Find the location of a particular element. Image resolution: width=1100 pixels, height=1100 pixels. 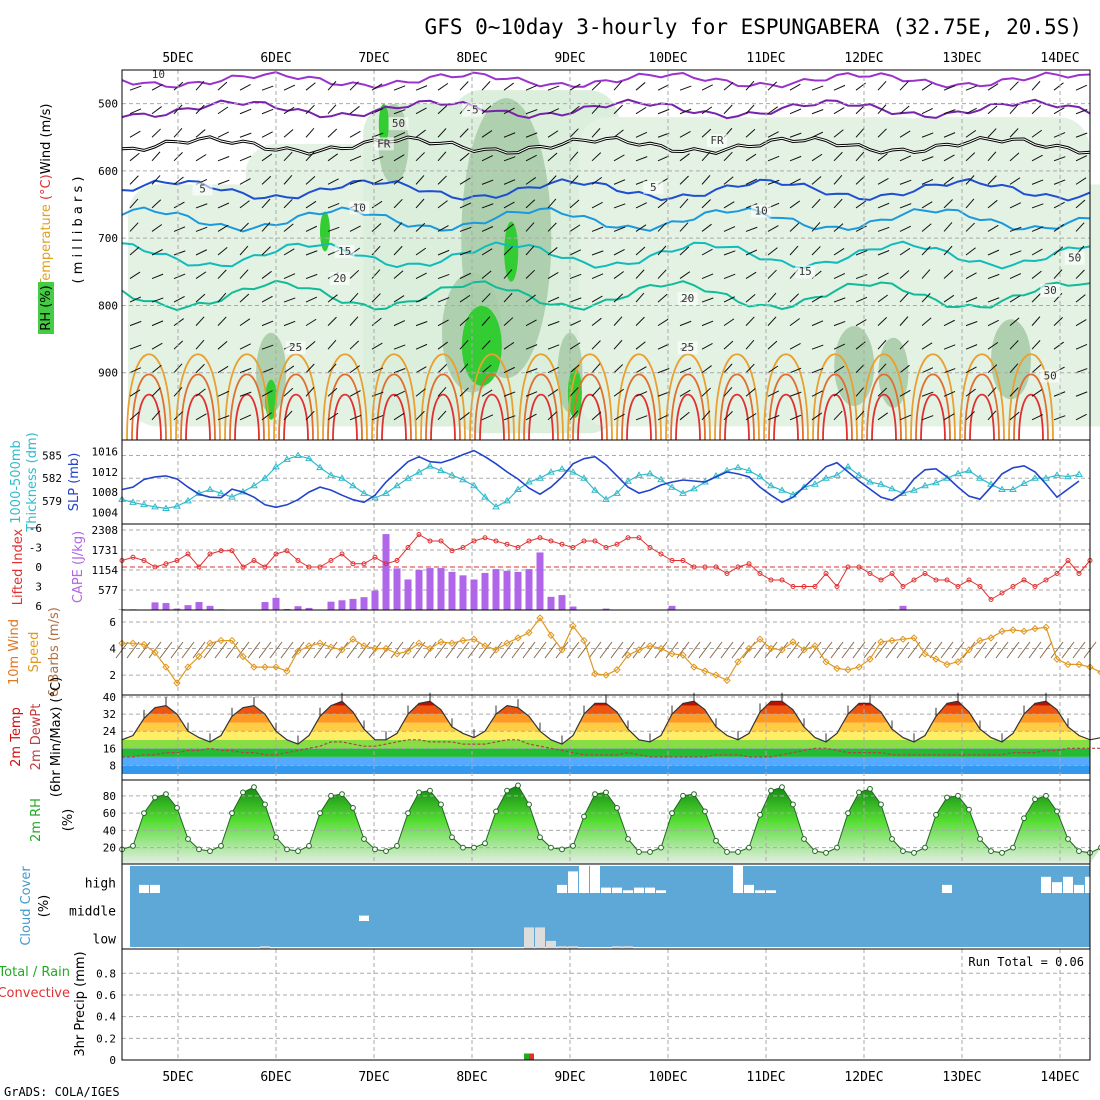

date-label-bottom: 14DEC is located at coordinates (1059, 1077).